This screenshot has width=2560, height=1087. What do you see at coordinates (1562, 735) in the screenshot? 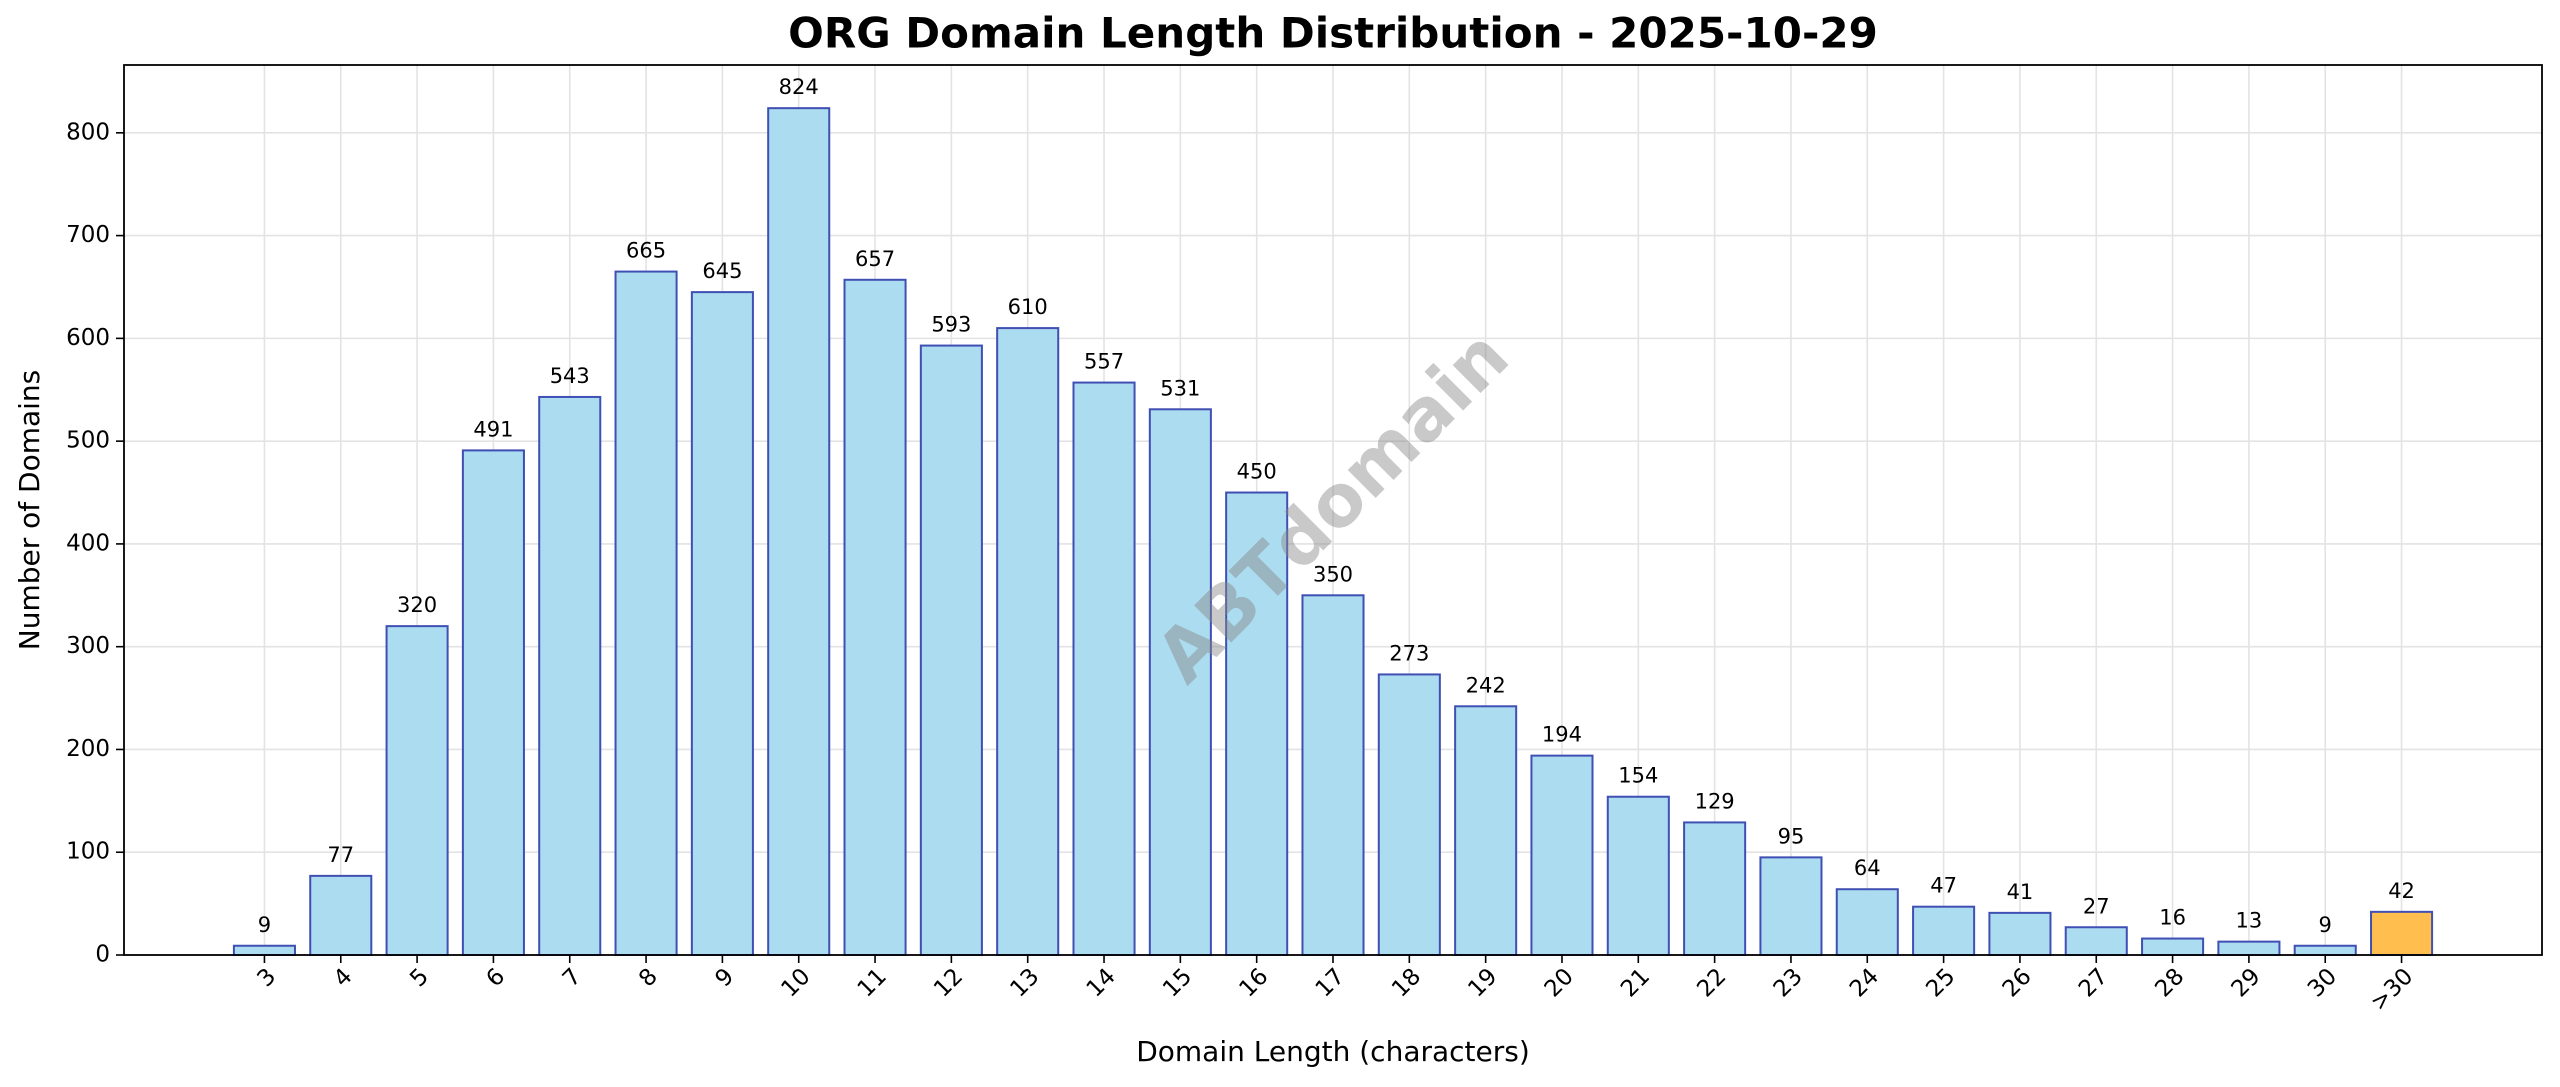
I see `value-label: 194` at bounding box center [1562, 735].